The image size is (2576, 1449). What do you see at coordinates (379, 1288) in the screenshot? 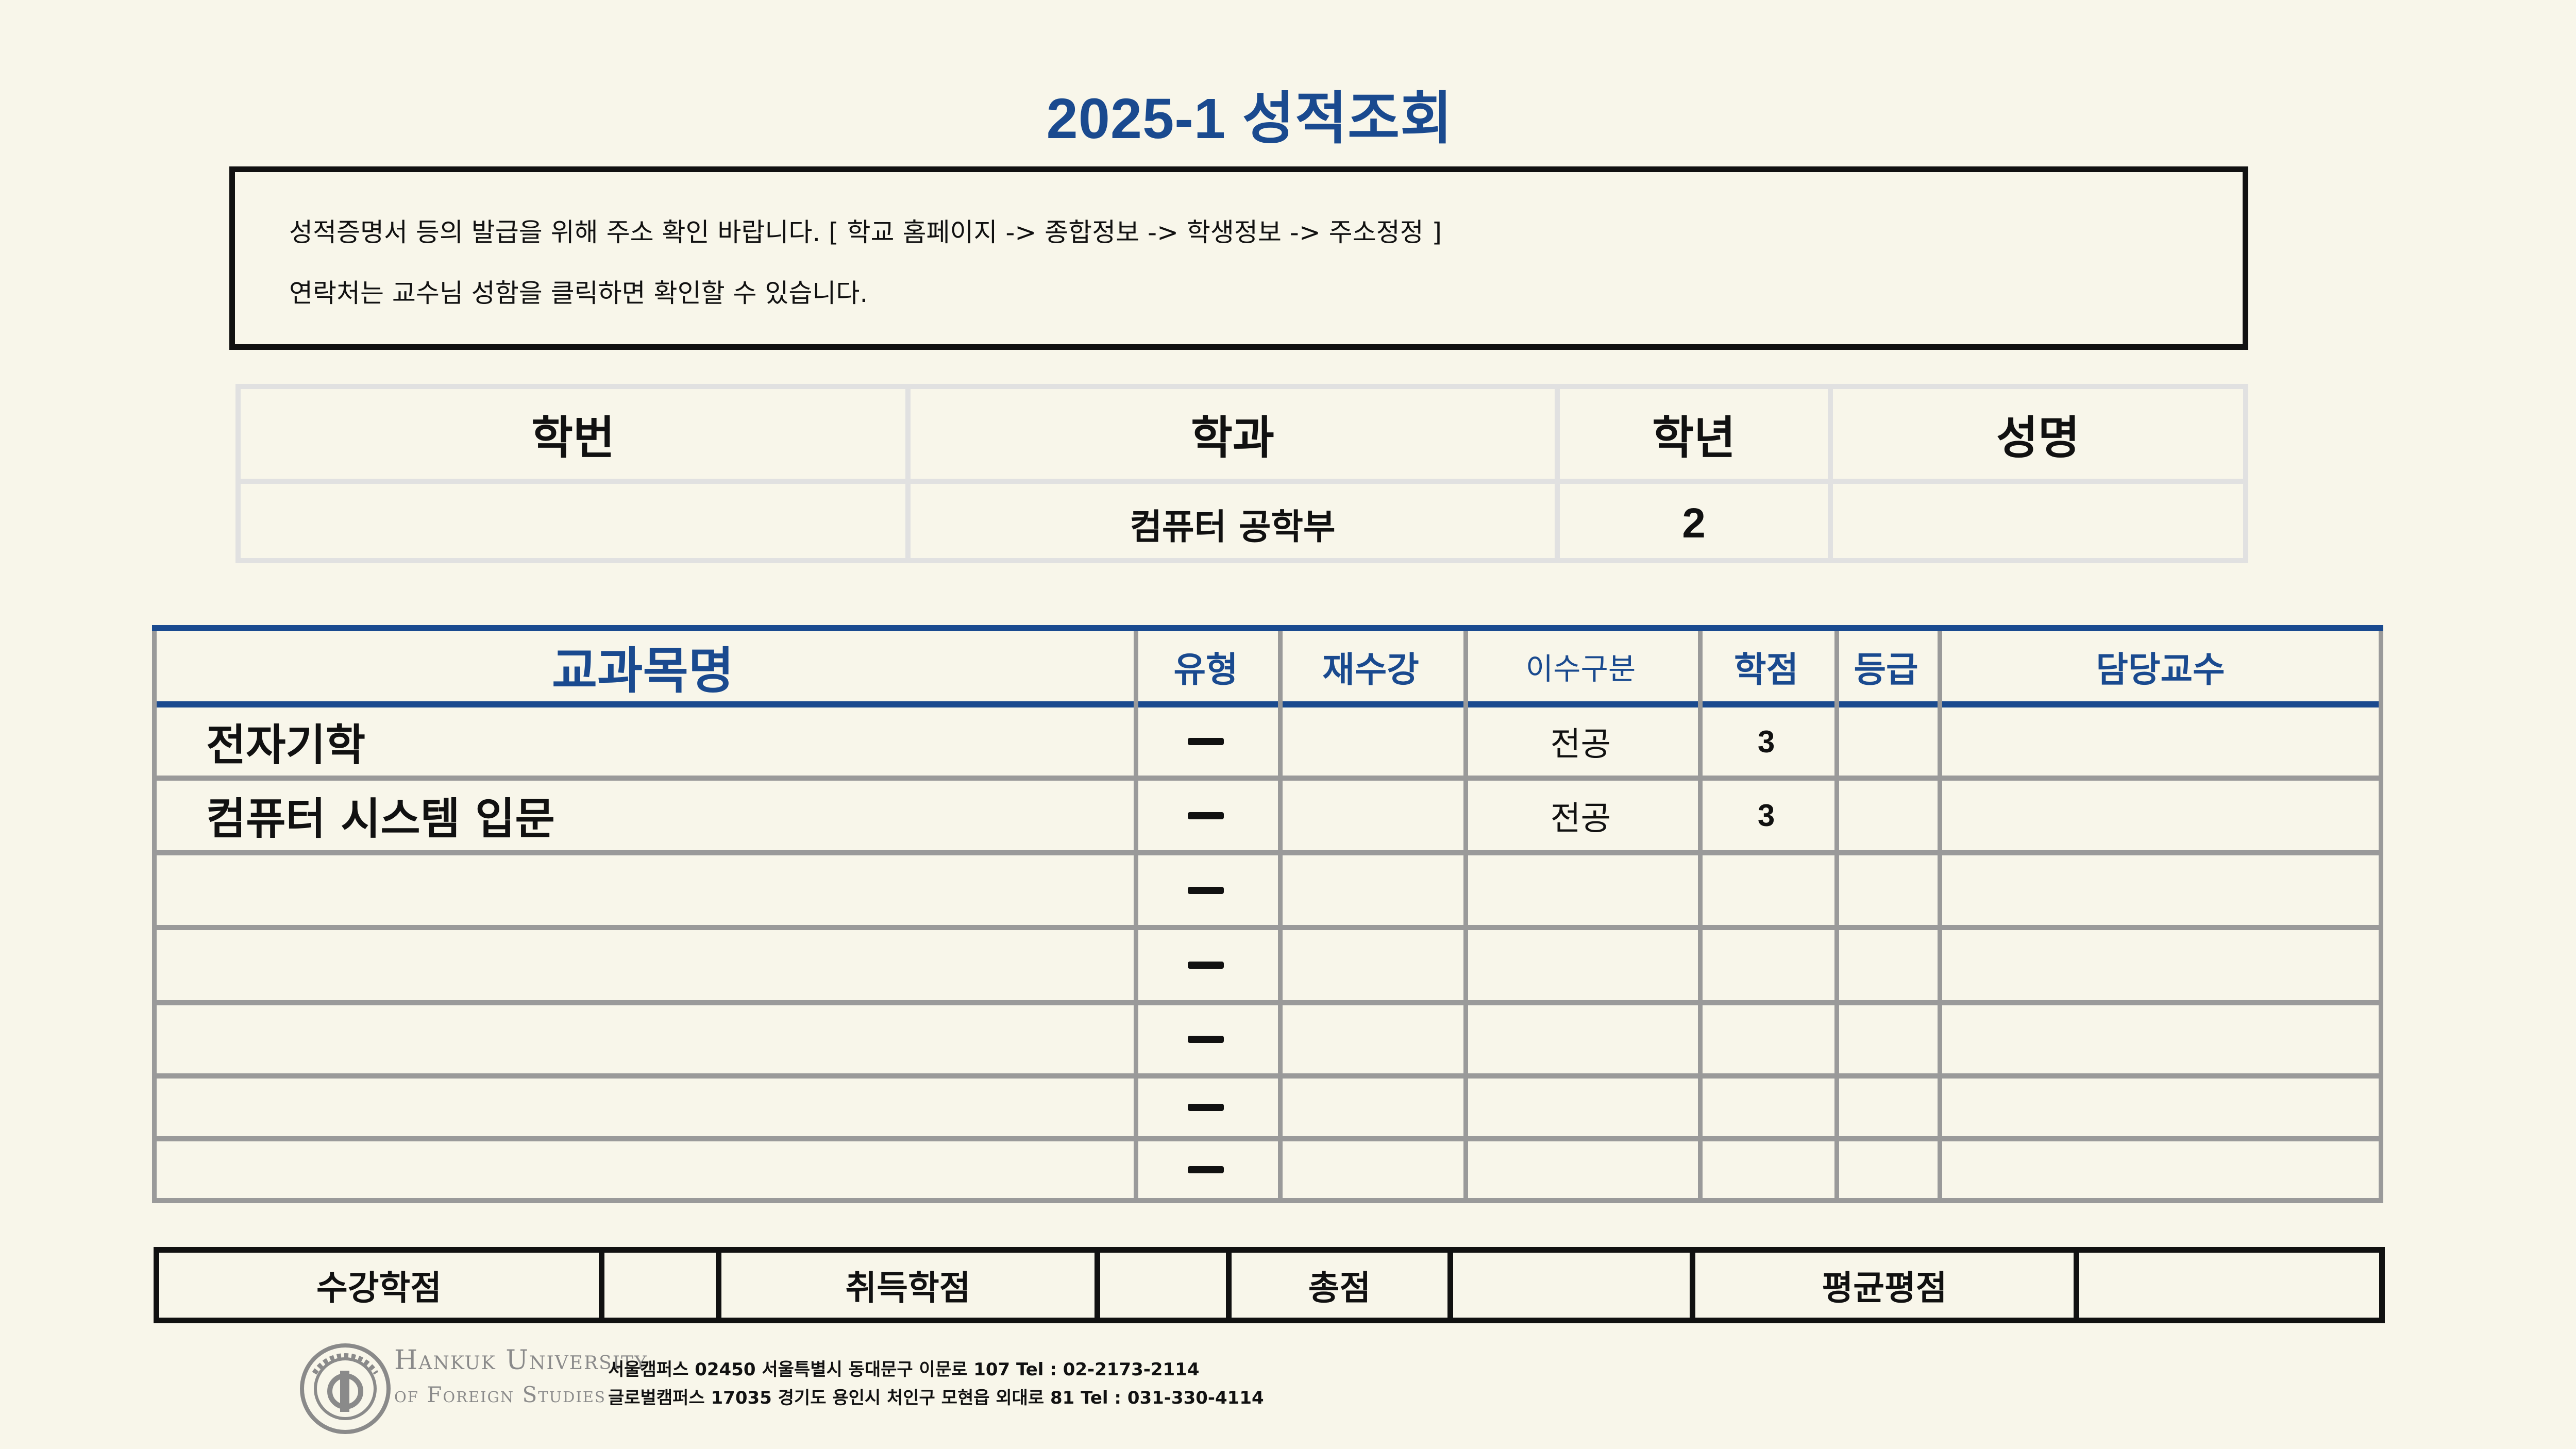
I see `attempted-credits-label: 수강학점` at bounding box center [379, 1288].